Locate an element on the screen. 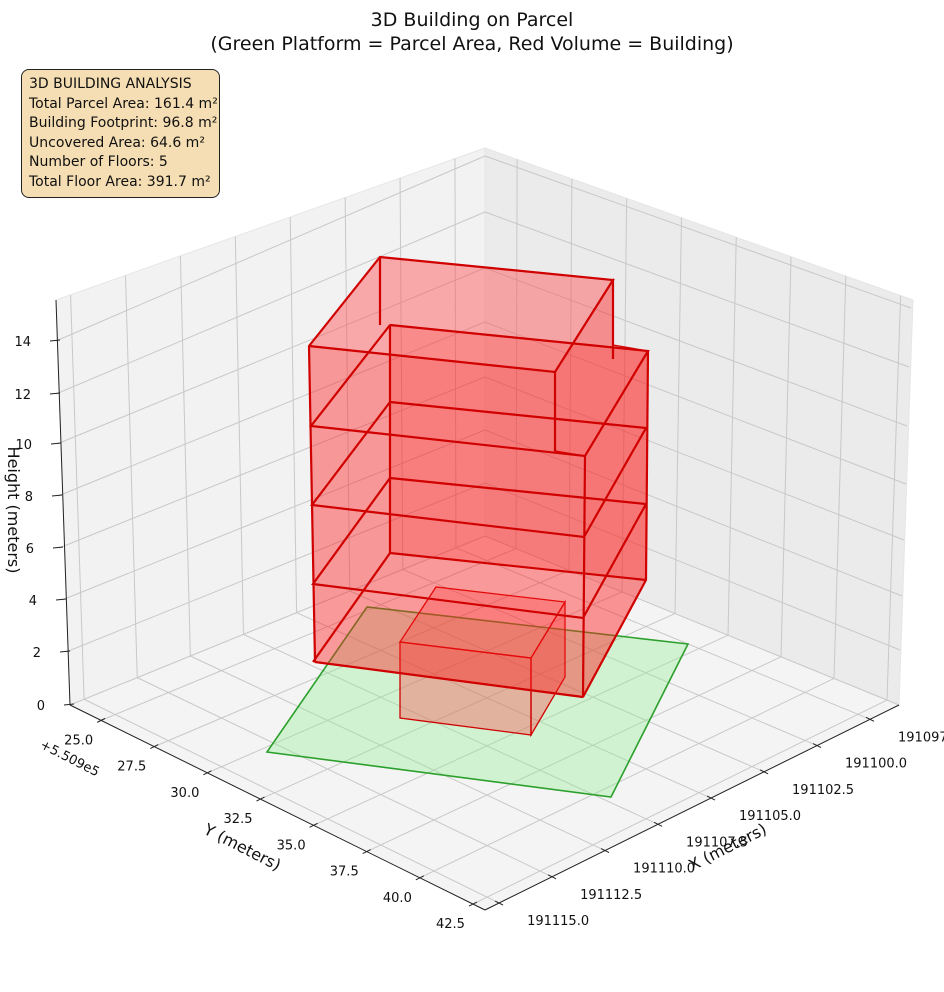  z-tick-label: 8 is located at coordinates (29, 497).